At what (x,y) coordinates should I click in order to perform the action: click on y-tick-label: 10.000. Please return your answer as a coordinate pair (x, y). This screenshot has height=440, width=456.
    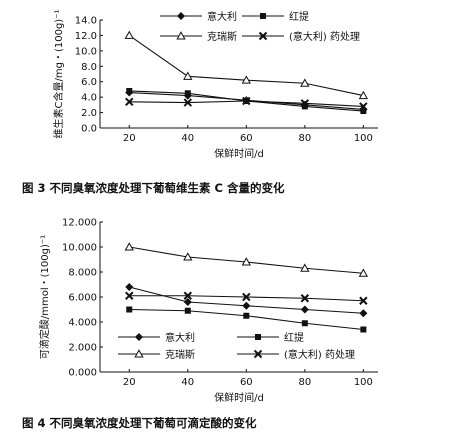
    Looking at the image, I should click on (79, 248).